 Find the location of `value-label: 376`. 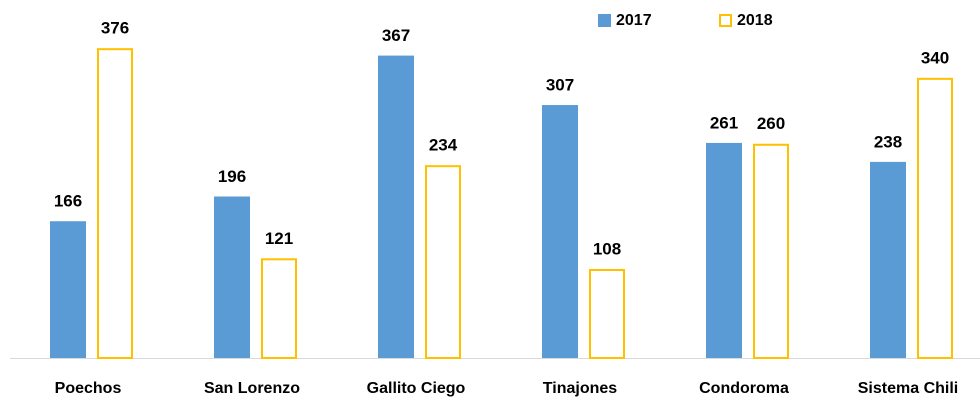

value-label: 376 is located at coordinates (115, 28).